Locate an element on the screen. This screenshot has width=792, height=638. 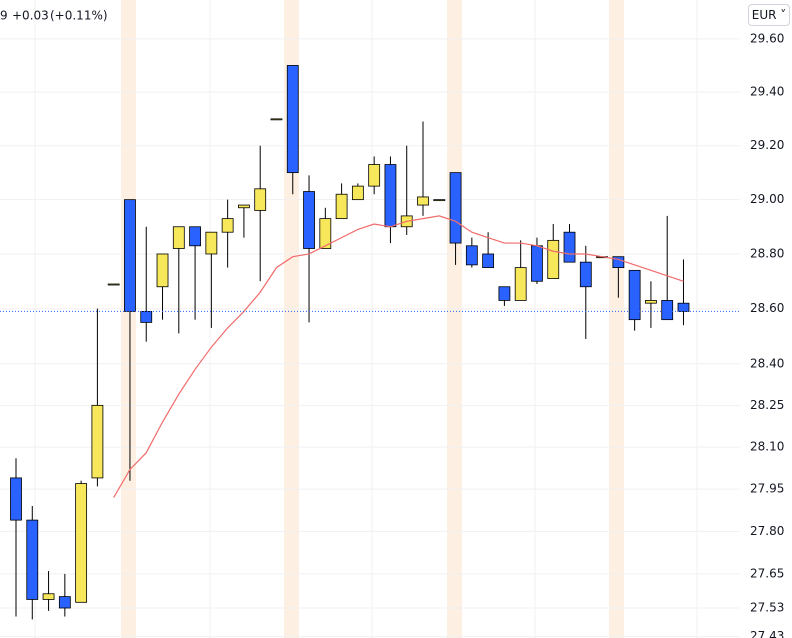
y-tick-label: 27.53 is located at coordinates (767, 608).